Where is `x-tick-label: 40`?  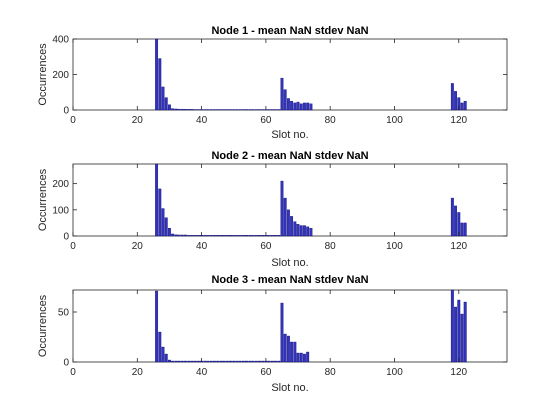 x-tick-label: 40 is located at coordinates (202, 246).